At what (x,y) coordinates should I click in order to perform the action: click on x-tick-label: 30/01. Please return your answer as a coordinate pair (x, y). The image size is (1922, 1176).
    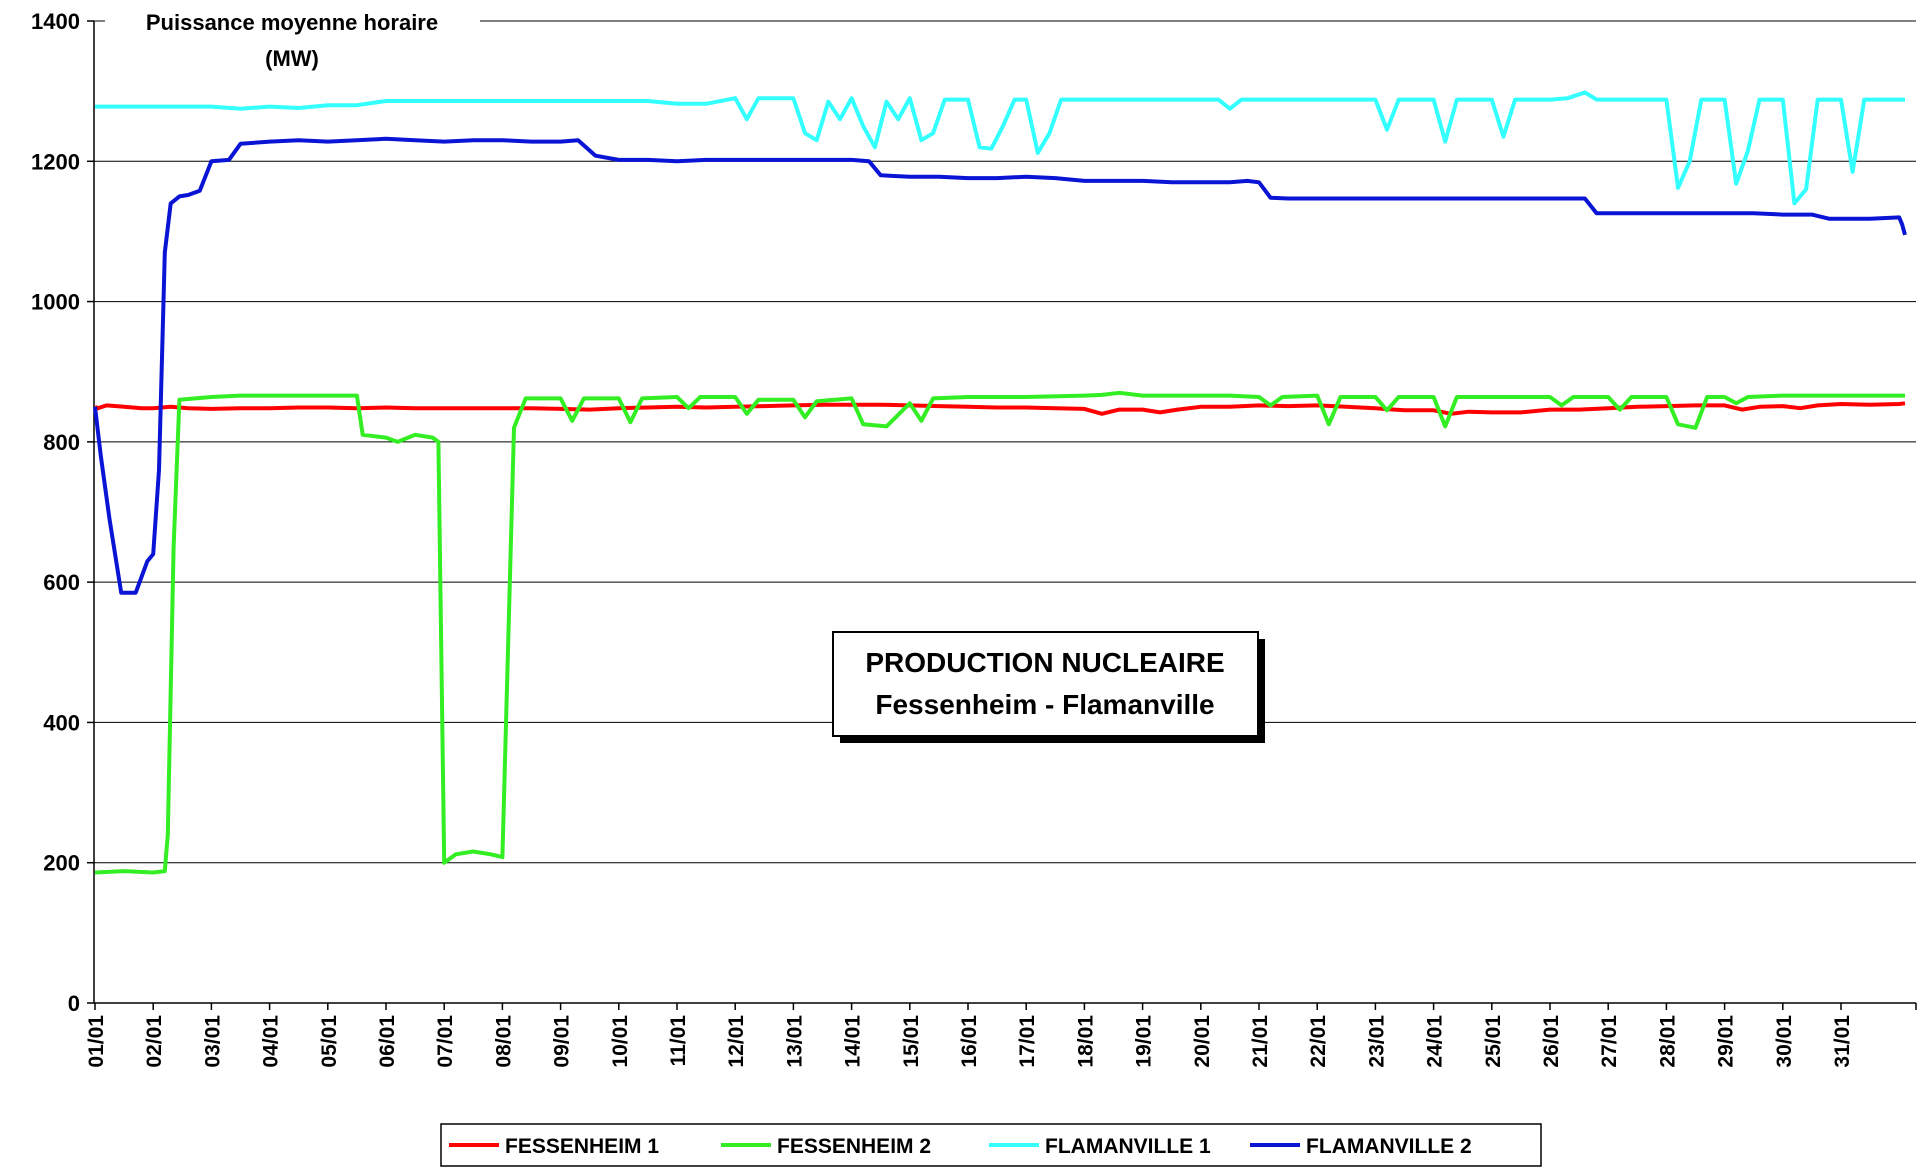
    Looking at the image, I should click on (1784, 1041).